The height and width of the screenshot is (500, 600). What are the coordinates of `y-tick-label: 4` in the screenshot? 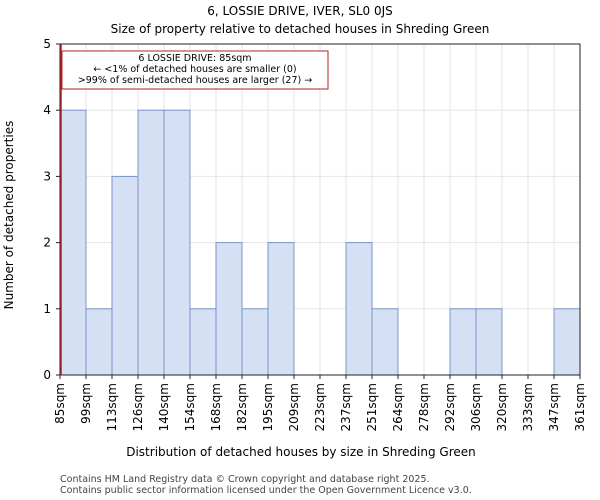 It's located at (47, 110).